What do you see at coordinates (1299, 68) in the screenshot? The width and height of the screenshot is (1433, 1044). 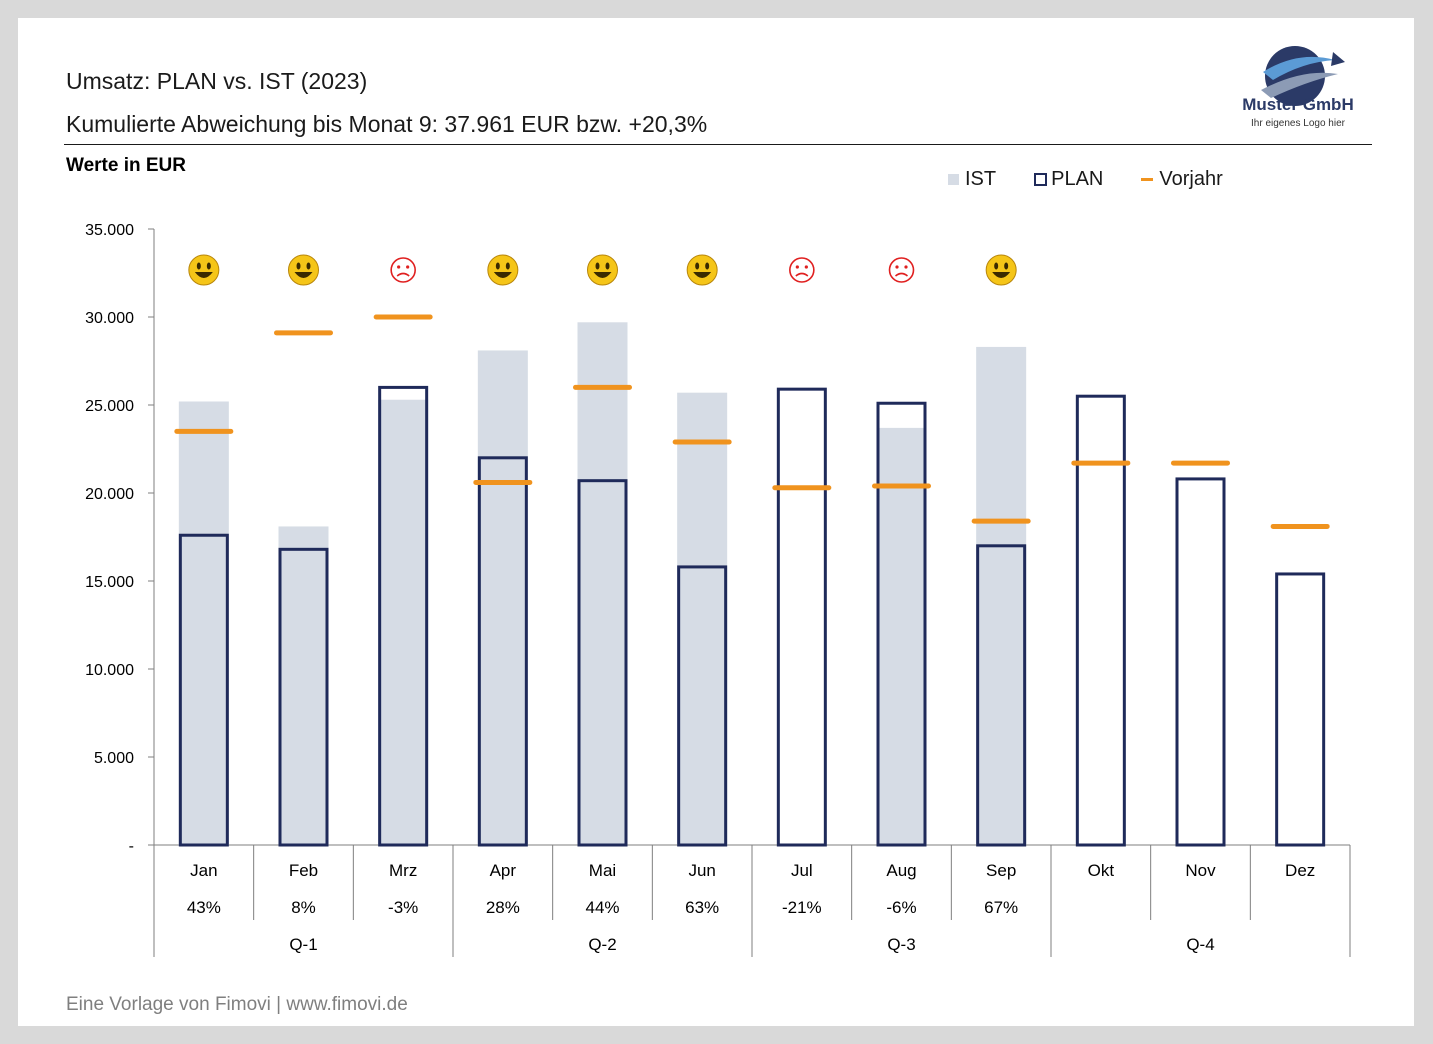 I see `logo-swoosh-top` at bounding box center [1299, 68].